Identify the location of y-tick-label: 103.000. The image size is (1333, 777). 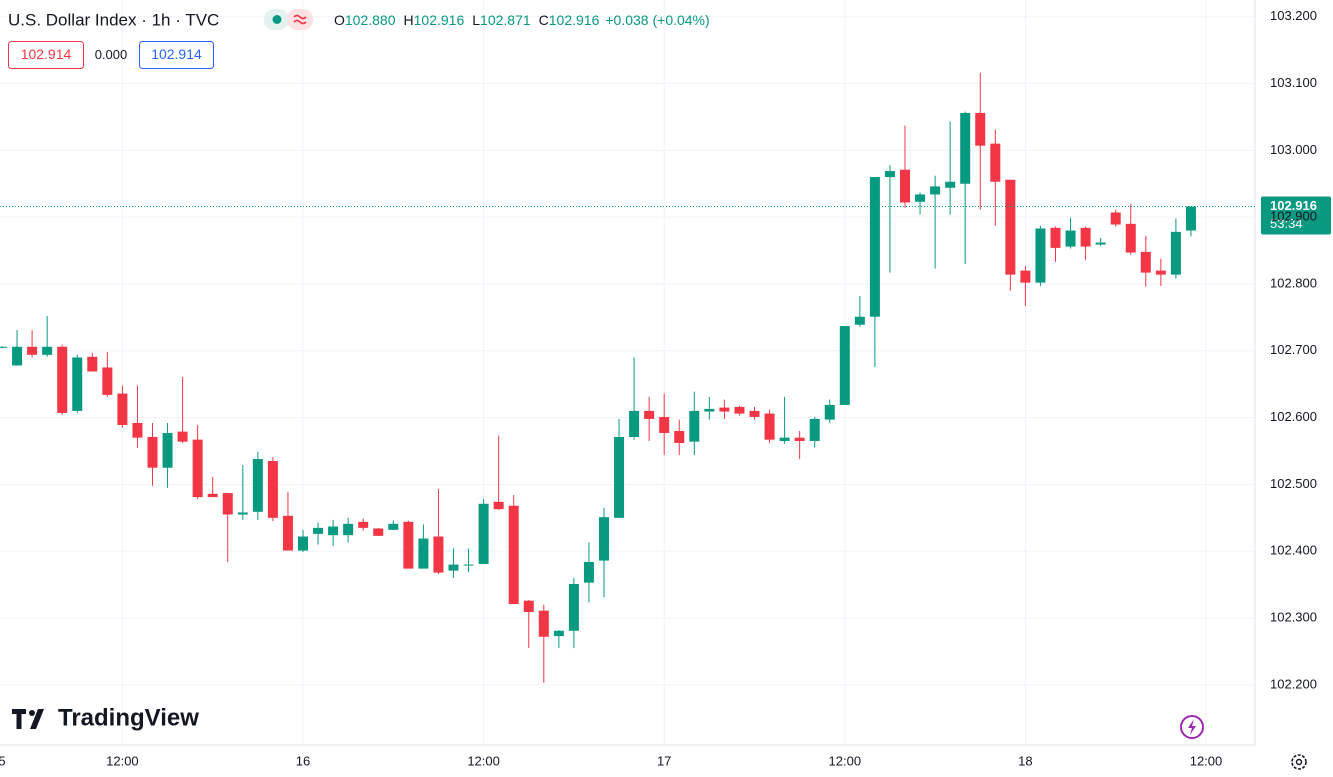
(1293, 149).